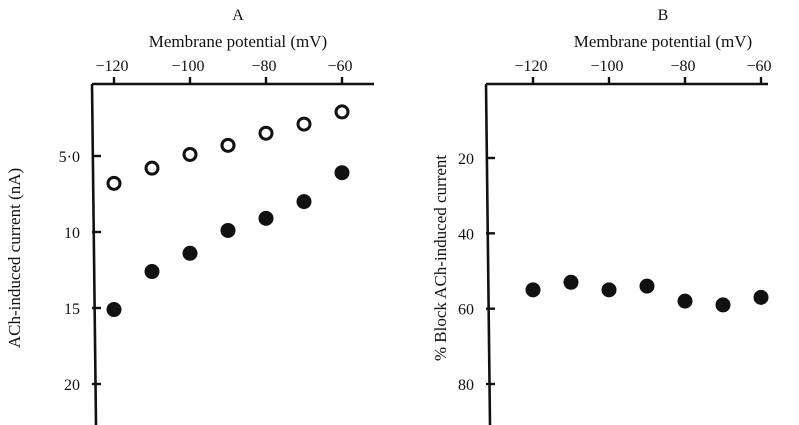 The image size is (799, 425). What do you see at coordinates (14, 258) in the screenshot?
I see `y-axis-title: ACh-induced current (nA)` at bounding box center [14, 258].